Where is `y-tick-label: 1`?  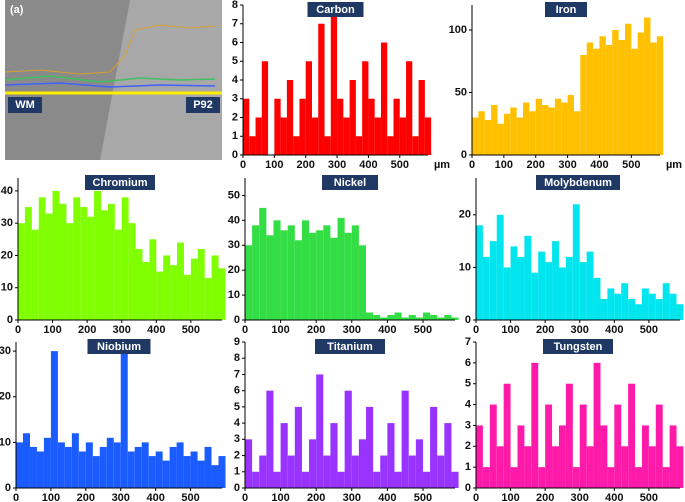 y-tick-label: 1 is located at coordinates (235, 136).